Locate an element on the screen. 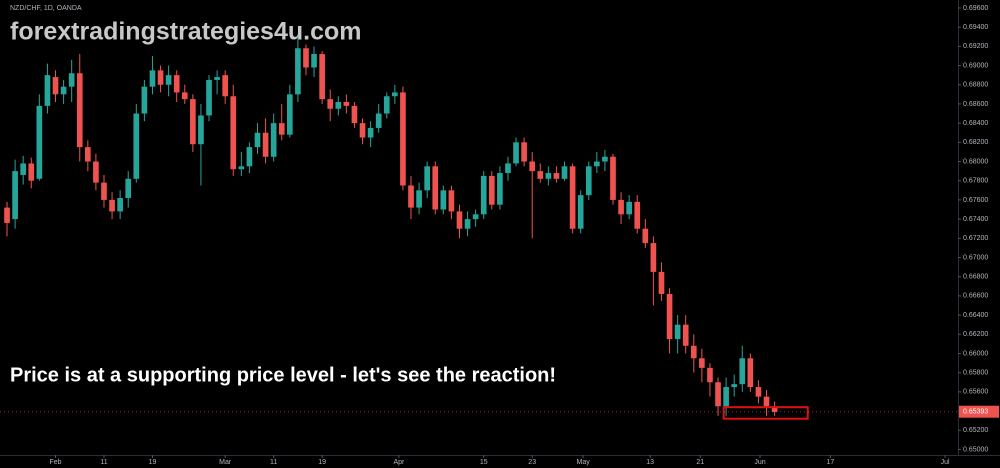  y-tick-label: 0.68800 is located at coordinates (975, 85).